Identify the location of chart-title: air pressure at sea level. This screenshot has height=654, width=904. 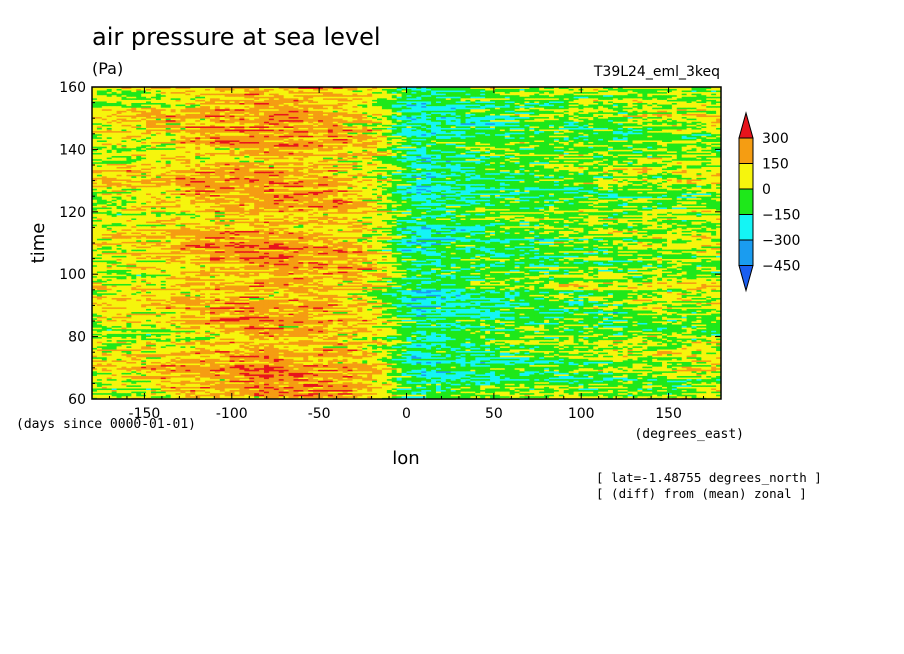
(236, 37).